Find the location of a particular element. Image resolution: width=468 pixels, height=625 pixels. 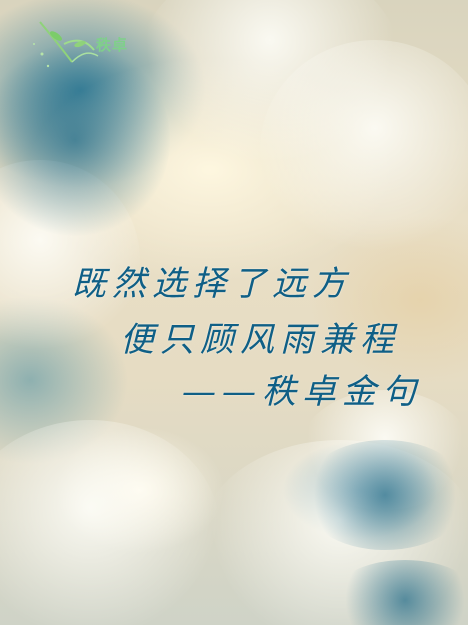

quote-attribution: ——秩卓金句 is located at coordinates (302, 392).